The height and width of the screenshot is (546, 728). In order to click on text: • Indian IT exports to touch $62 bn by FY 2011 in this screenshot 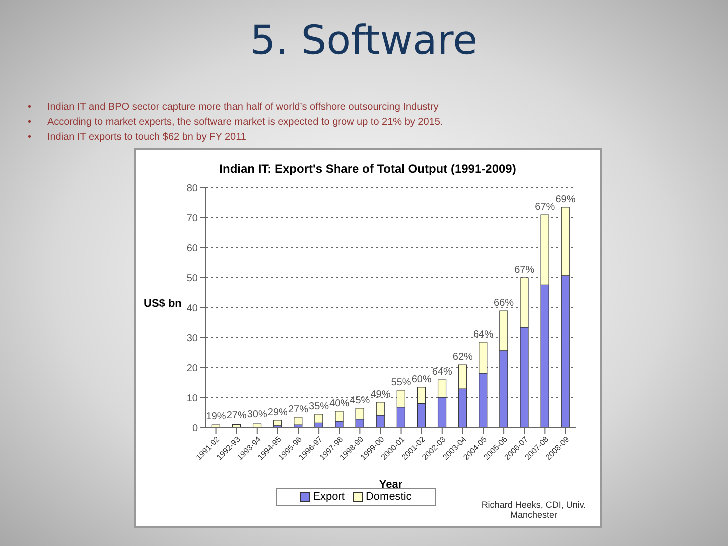, I will do `click(138, 138)`.